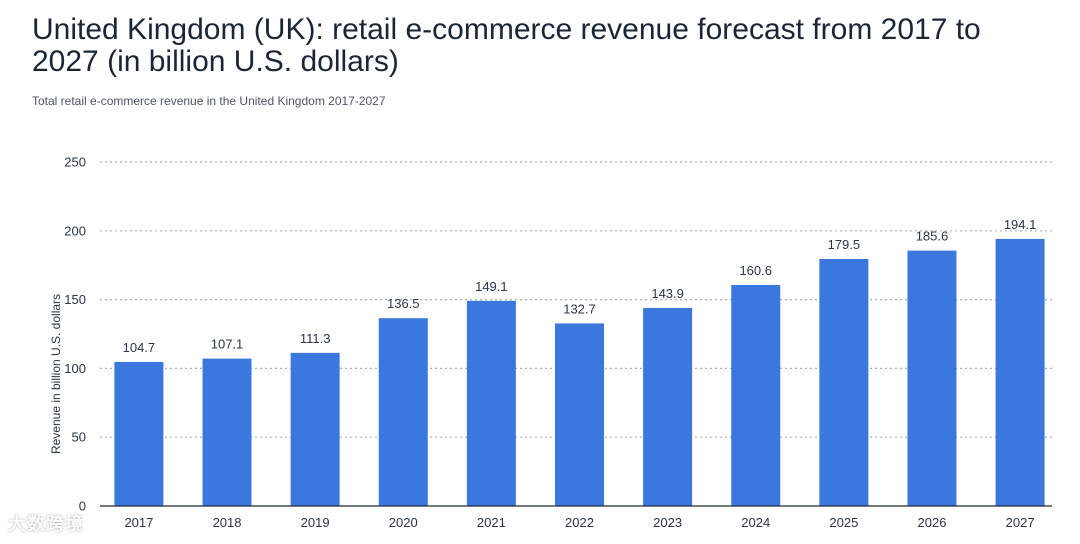  Describe the element at coordinates (491, 403) in the screenshot. I see `bar-2021` at that location.